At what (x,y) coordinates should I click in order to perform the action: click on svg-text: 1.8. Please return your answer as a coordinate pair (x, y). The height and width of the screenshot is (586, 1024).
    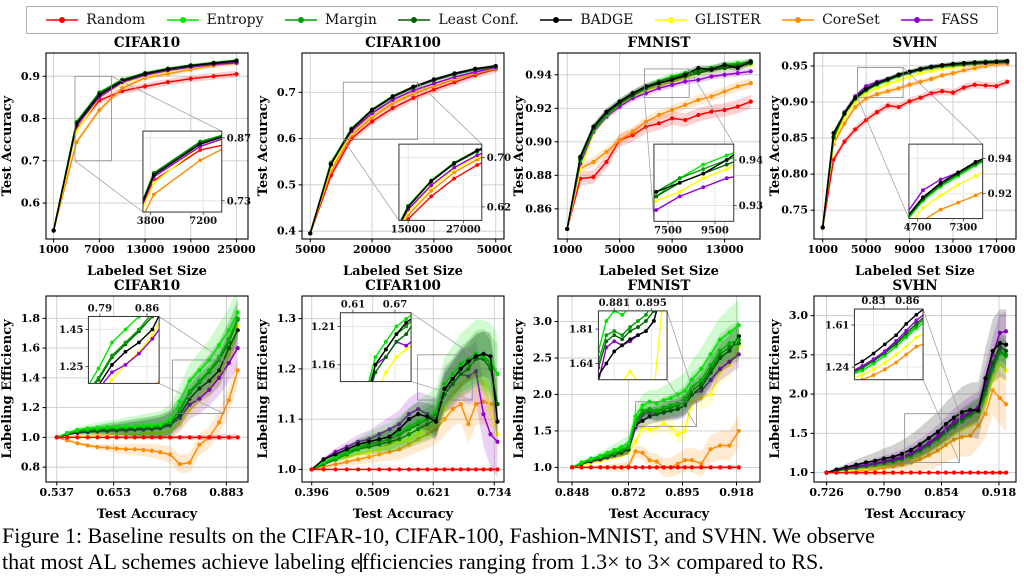
    Looking at the image, I should click on (30, 318).